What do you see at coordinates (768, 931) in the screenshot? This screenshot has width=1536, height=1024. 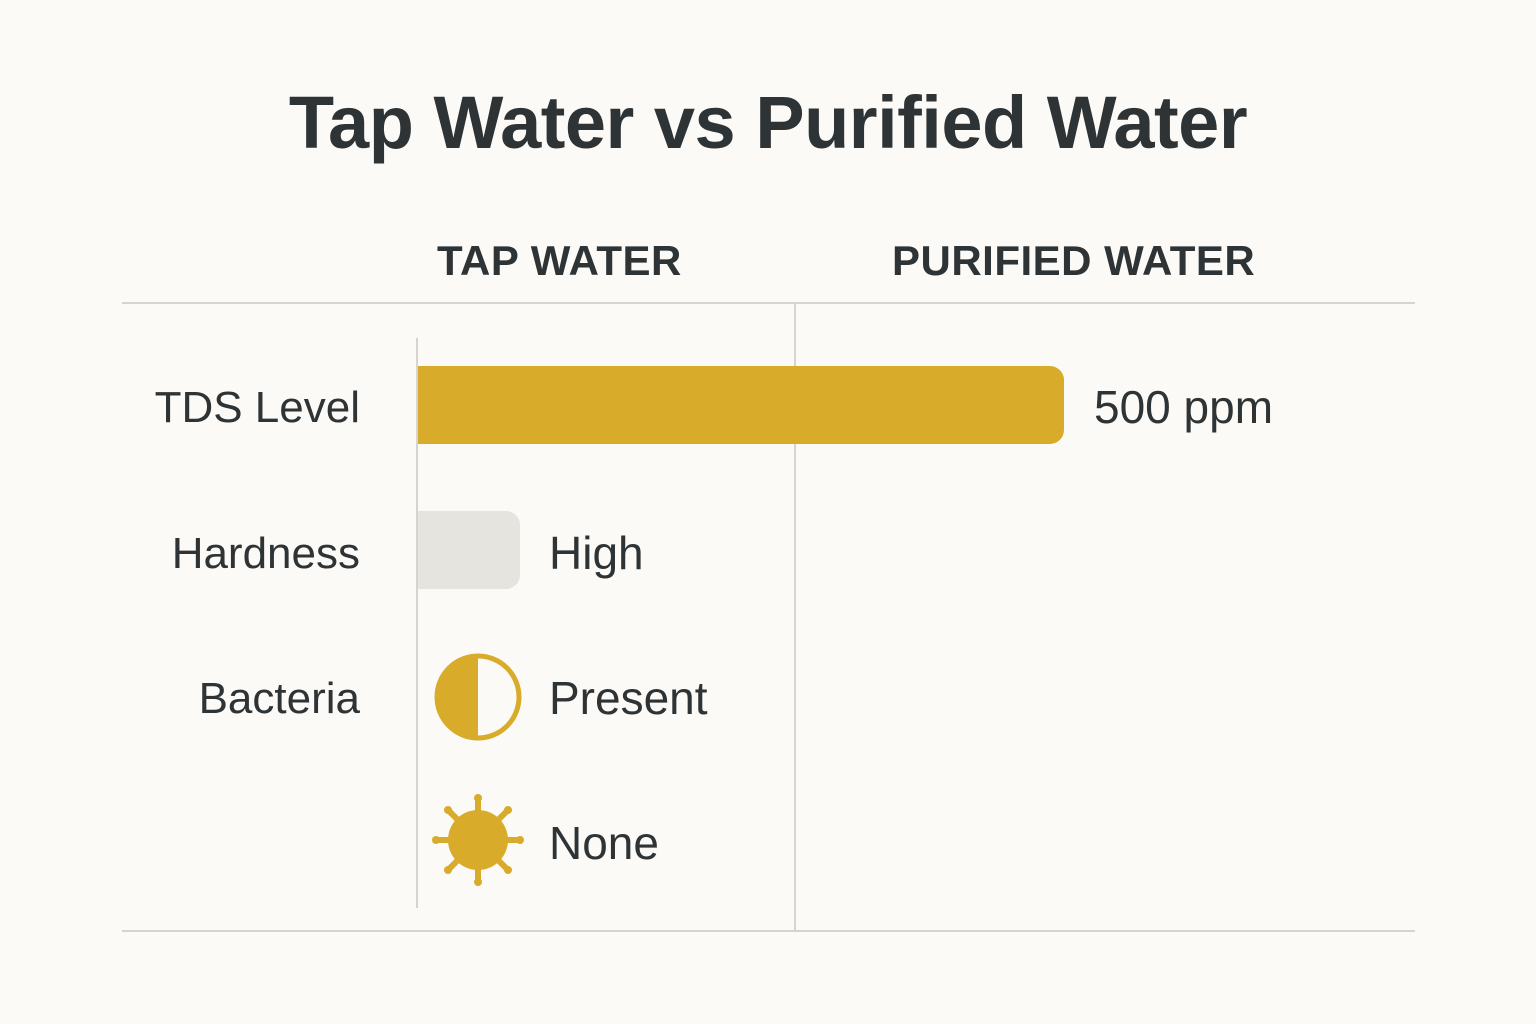 I see `bottom-divider` at bounding box center [768, 931].